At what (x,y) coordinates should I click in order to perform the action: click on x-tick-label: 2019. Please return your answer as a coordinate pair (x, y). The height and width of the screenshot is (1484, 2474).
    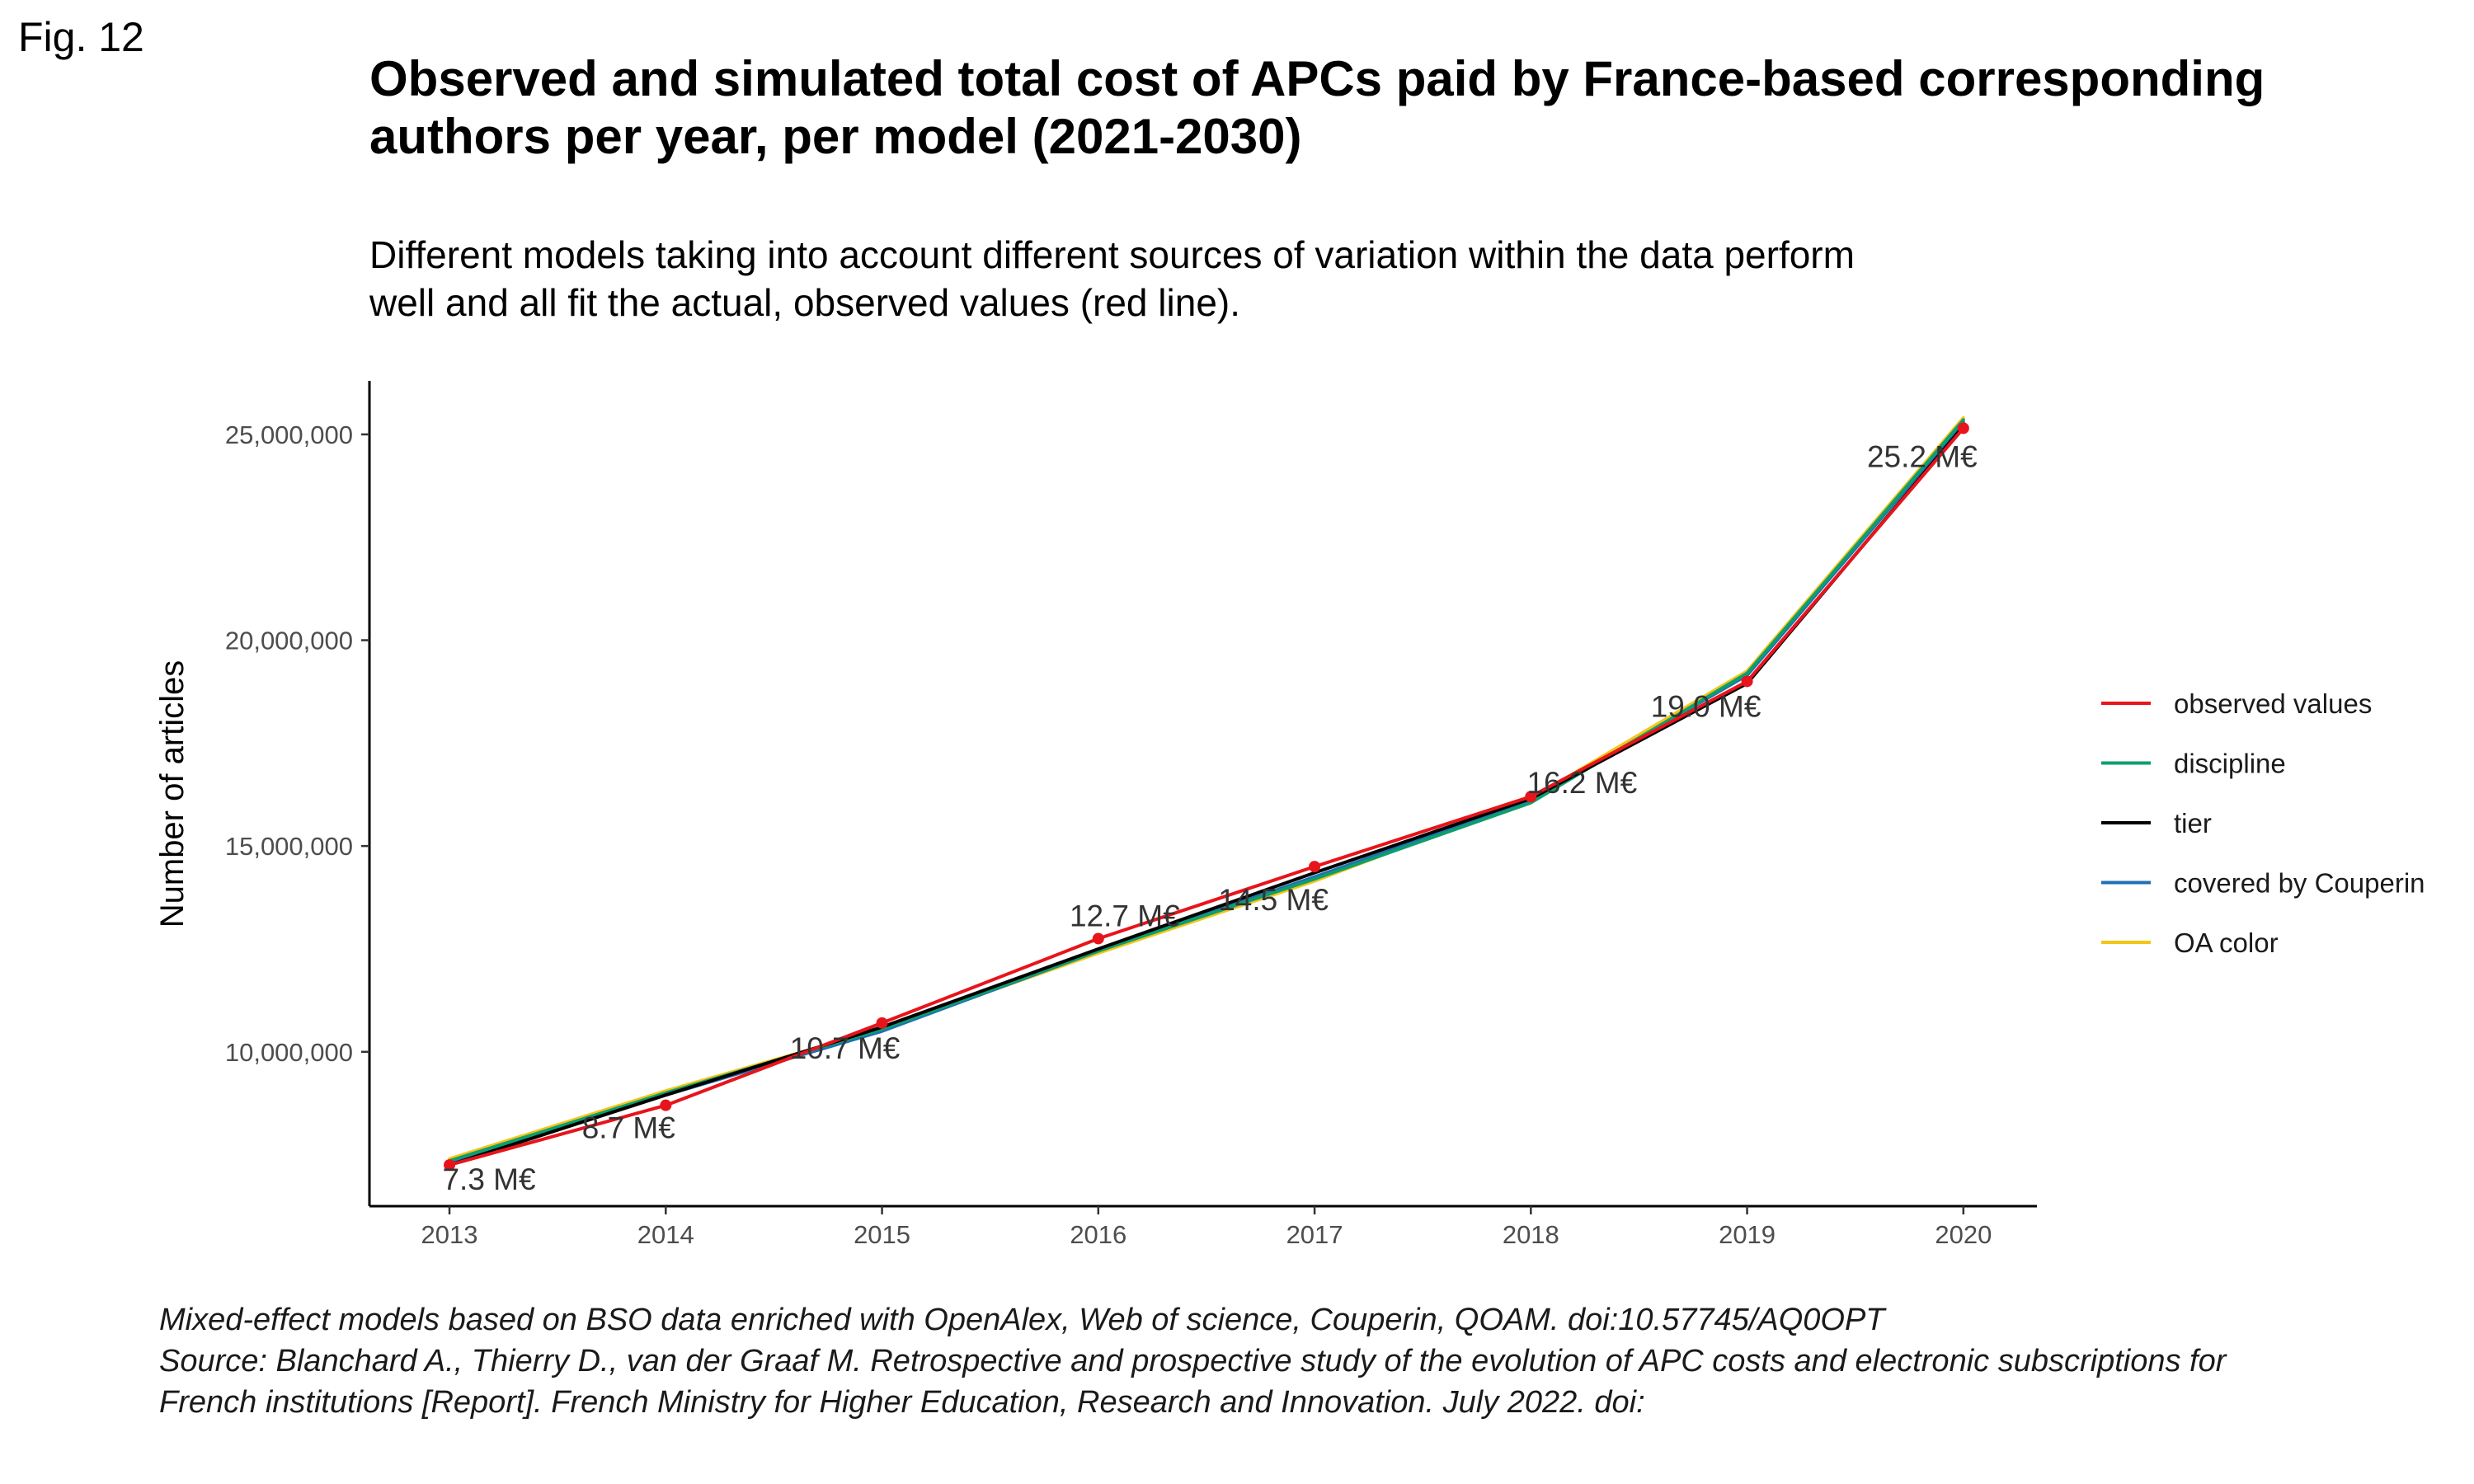
    Looking at the image, I should click on (1747, 1234).